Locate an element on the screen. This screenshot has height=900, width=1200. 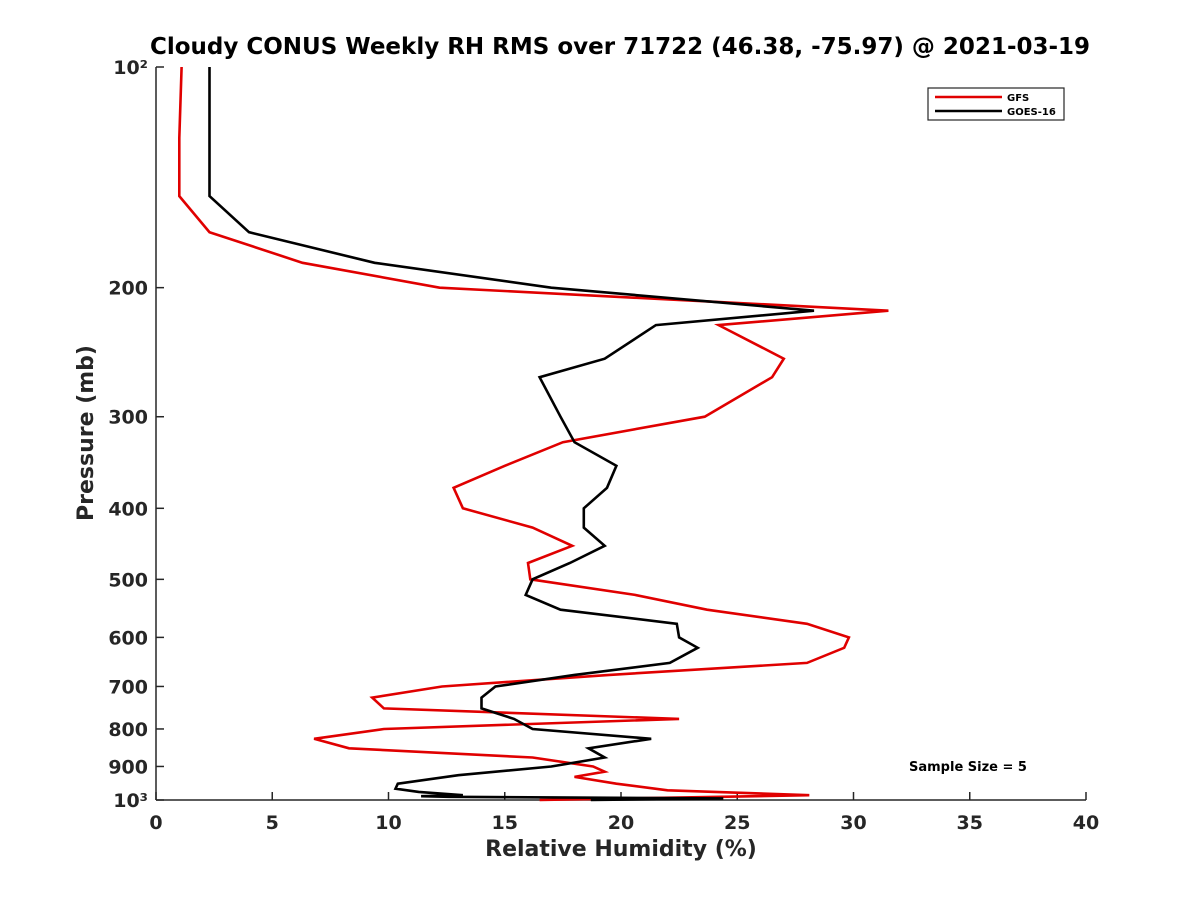
y-tick-label: 900 is located at coordinates (128, 767).